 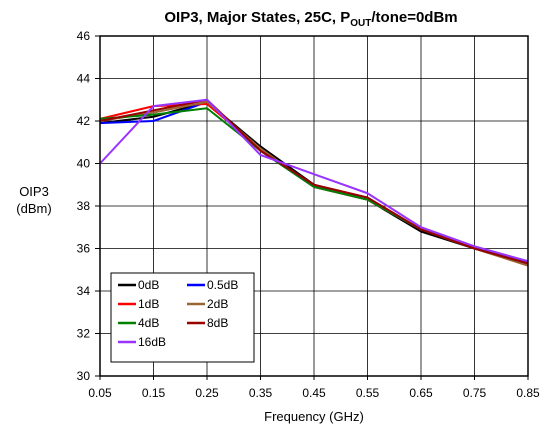 I want to click on y-axis-label-line1: OIP3, so click(x=34, y=191).